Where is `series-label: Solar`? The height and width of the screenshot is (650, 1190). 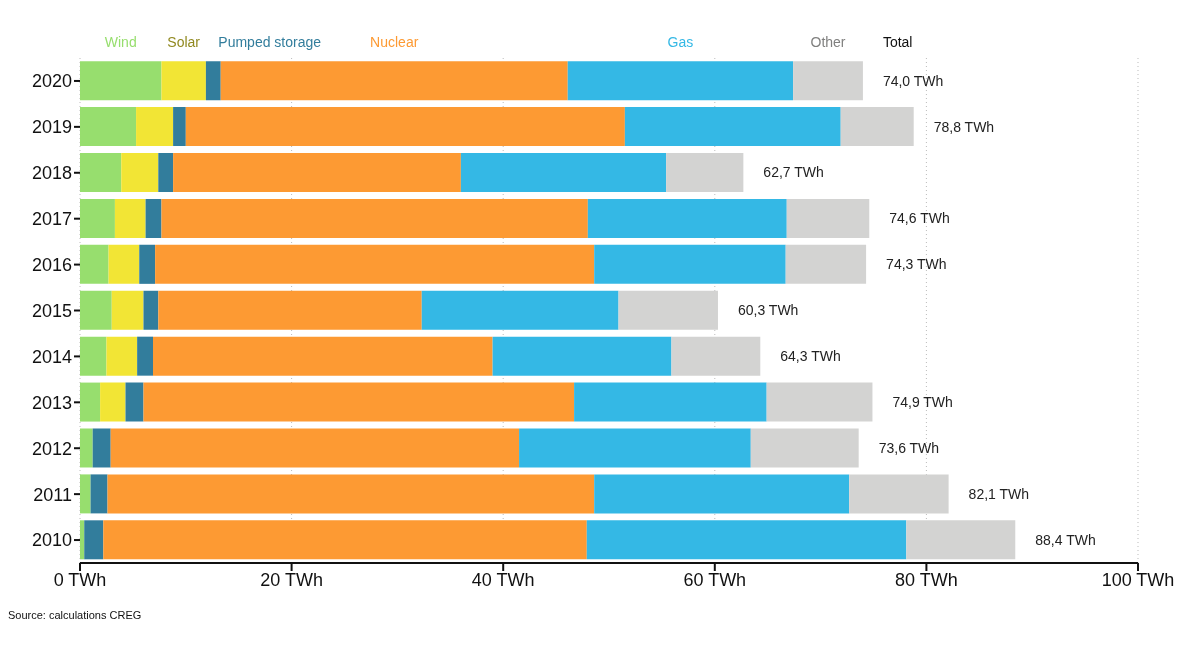 series-label: Solar is located at coordinates (184, 42).